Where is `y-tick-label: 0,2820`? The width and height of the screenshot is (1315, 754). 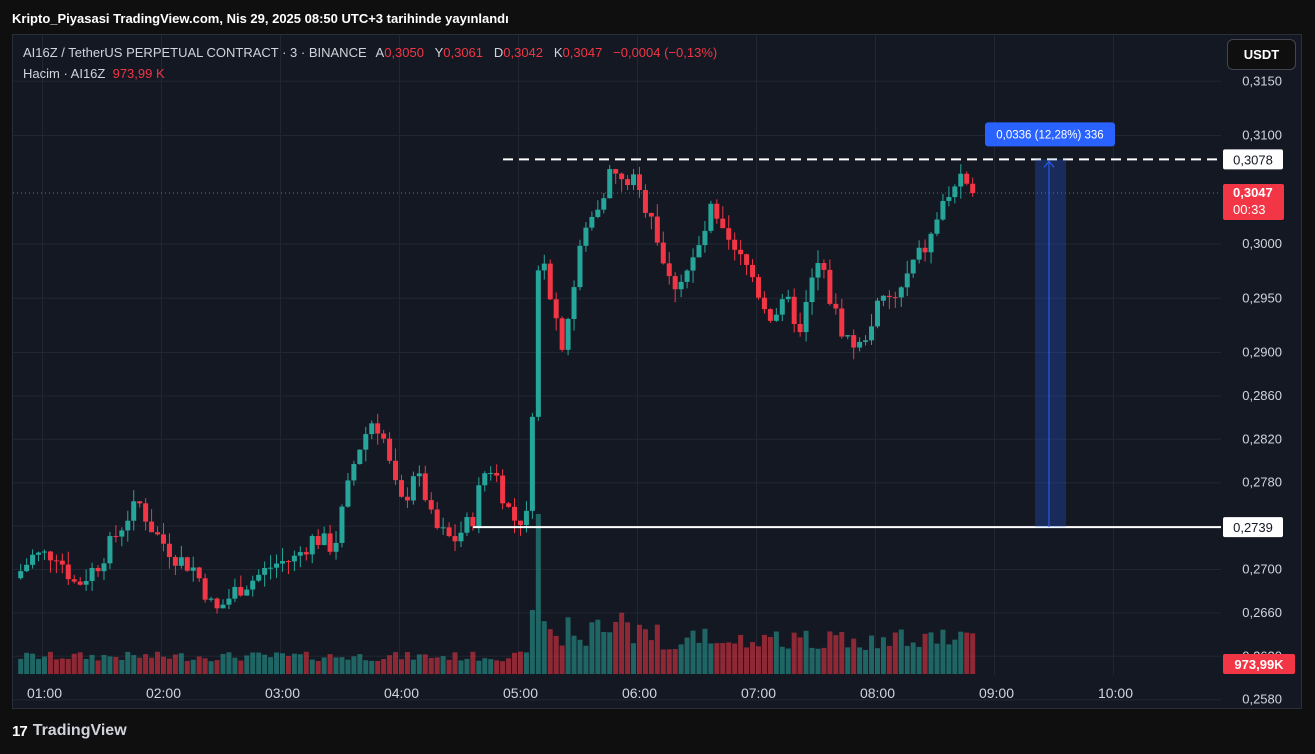
y-tick-label: 0,2820 is located at coordinates (1262, 438).